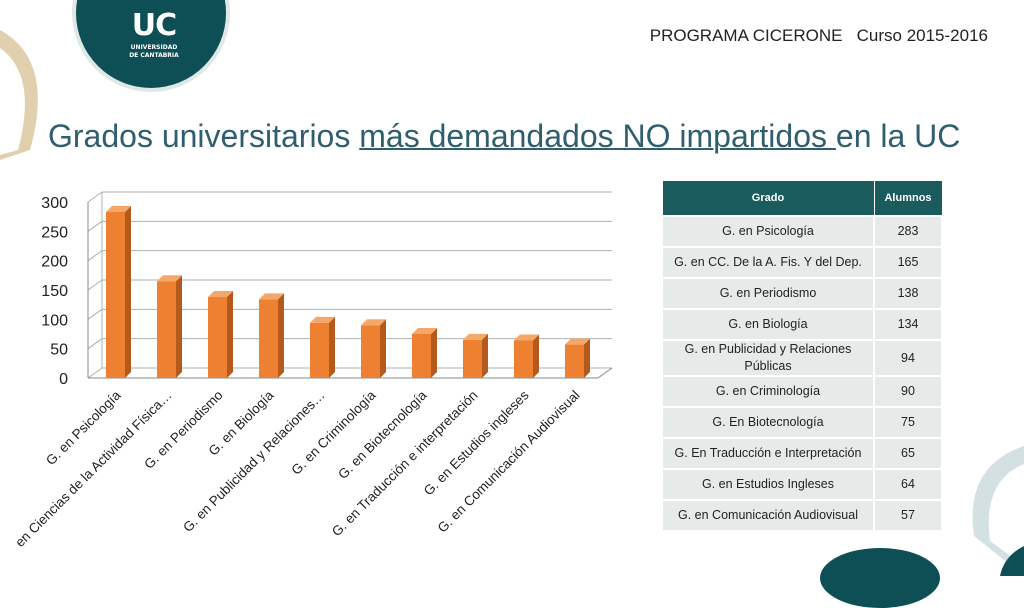 The width and height of the screenshot is (1024, 608). I want to click on table-row: G. En Traducción e Interpretación 65, so click(802, 453).